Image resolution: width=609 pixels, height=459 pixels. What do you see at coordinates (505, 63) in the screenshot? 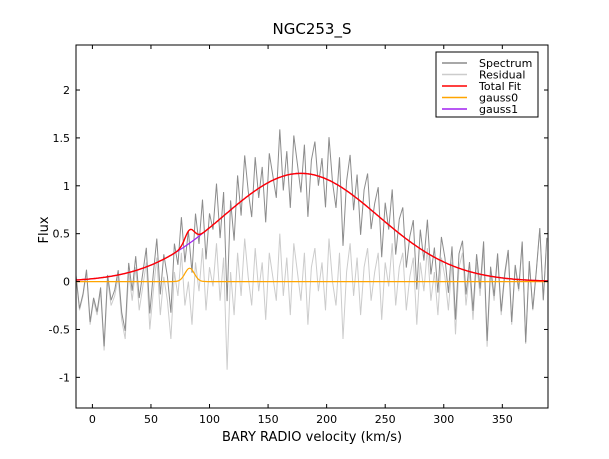
I see `legend-label: Spectrum` at bounding box center [505, 63].